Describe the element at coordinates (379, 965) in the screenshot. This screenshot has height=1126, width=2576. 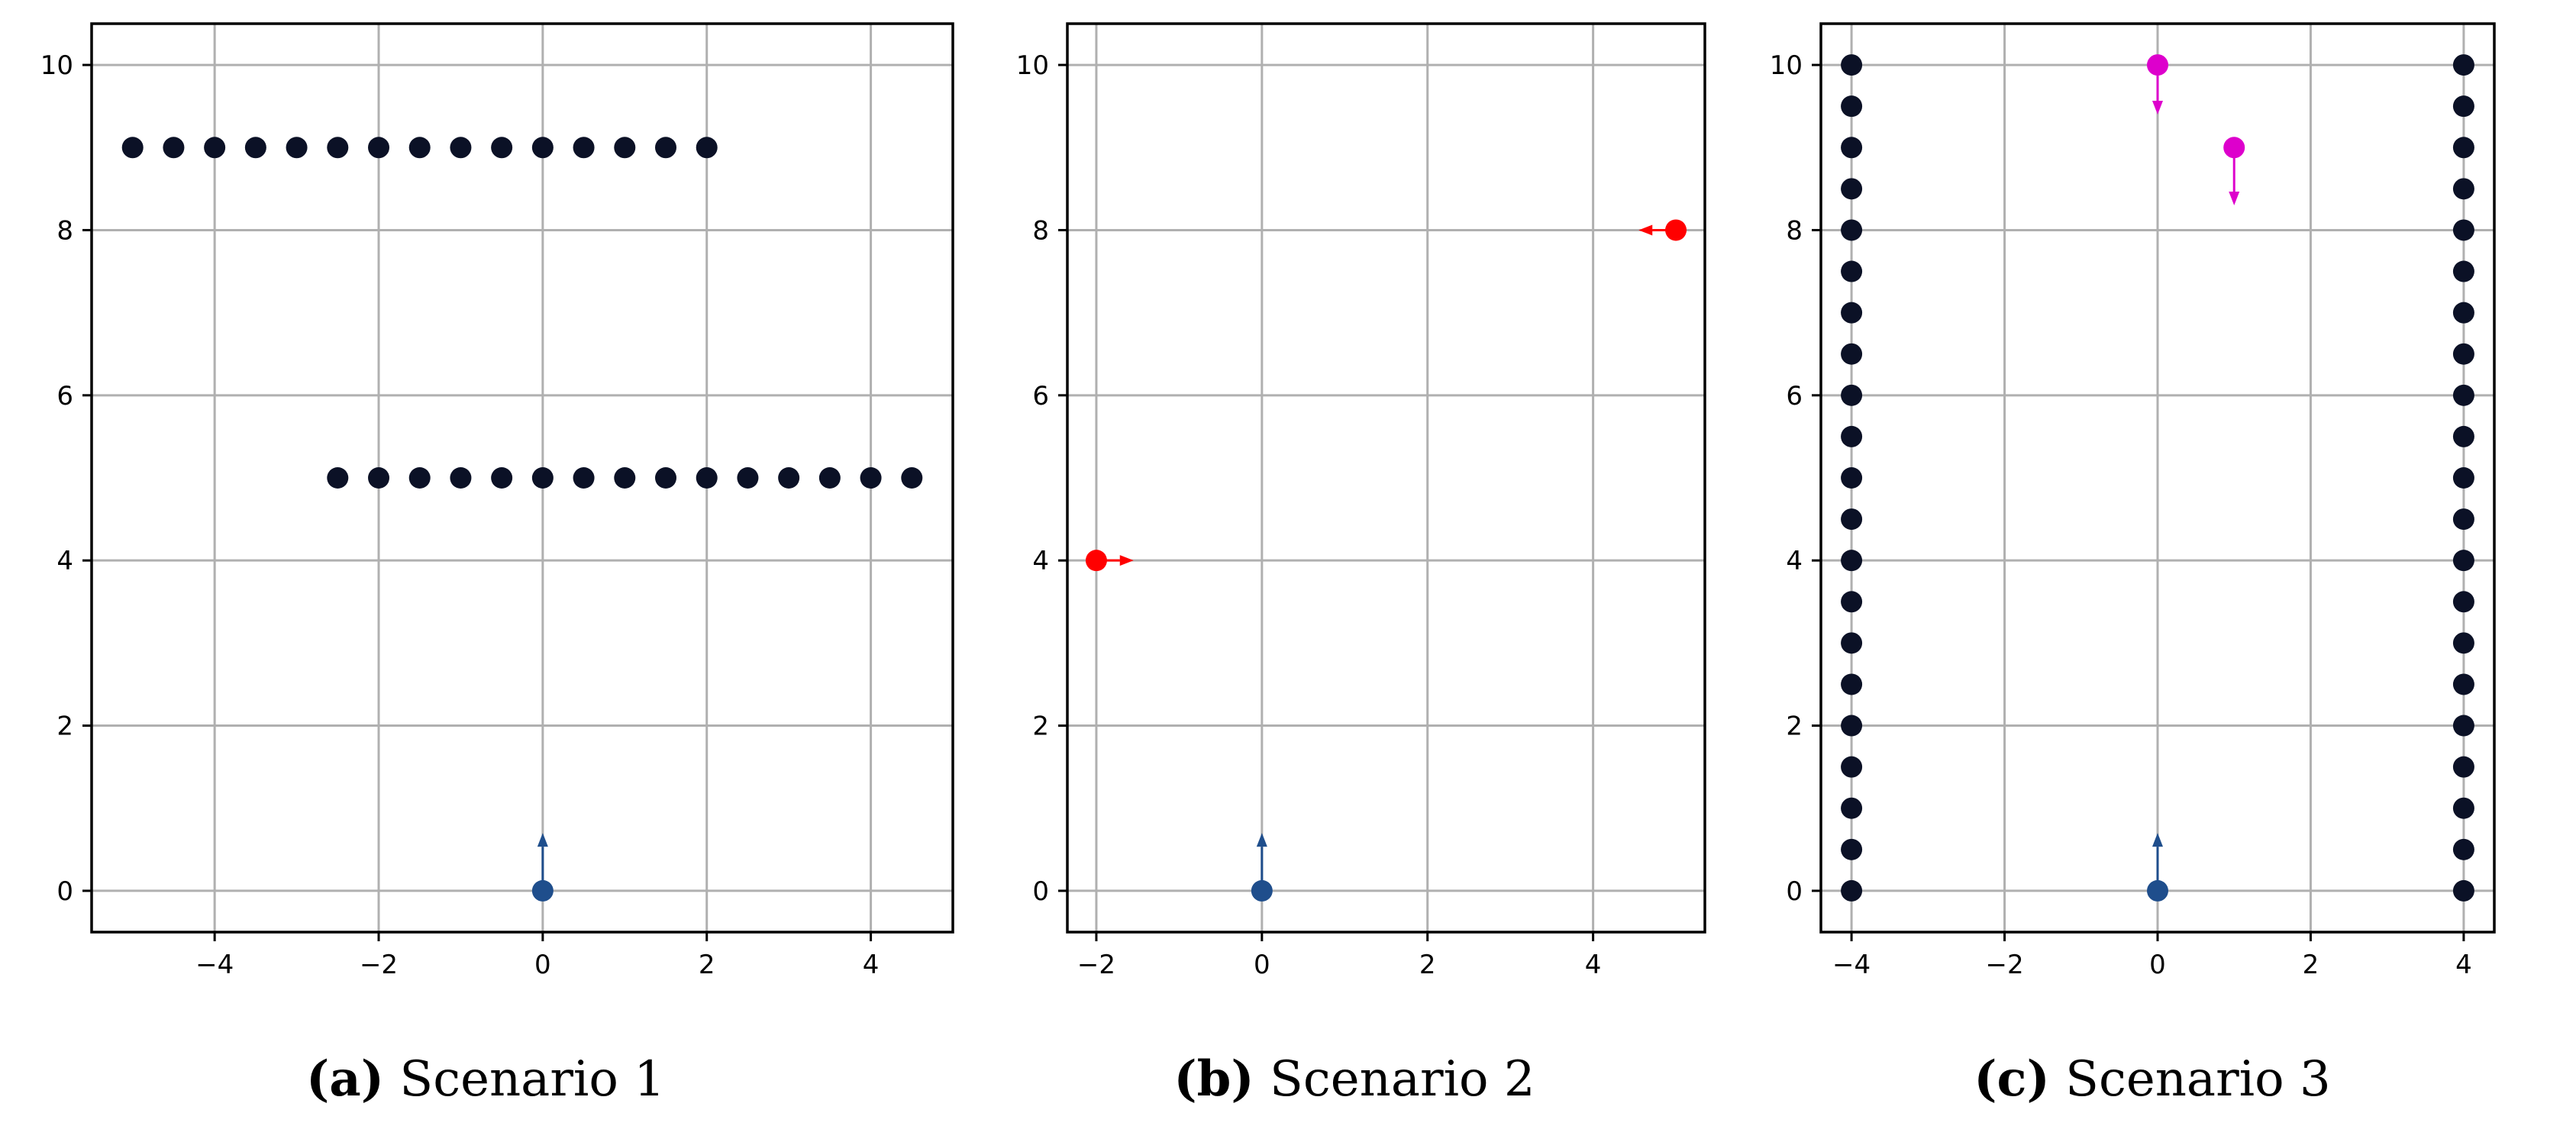
I see `x-tick-label: −2` at that location.